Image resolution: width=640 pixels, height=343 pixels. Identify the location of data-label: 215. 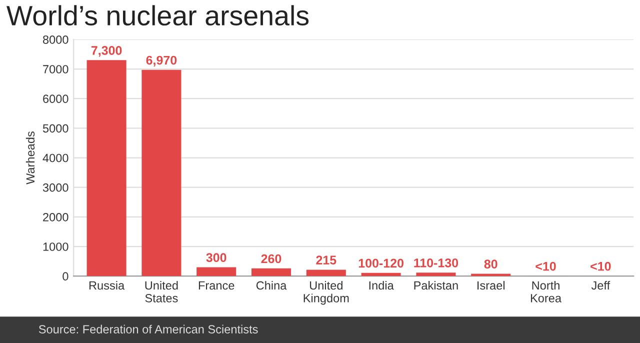
(326, 260).